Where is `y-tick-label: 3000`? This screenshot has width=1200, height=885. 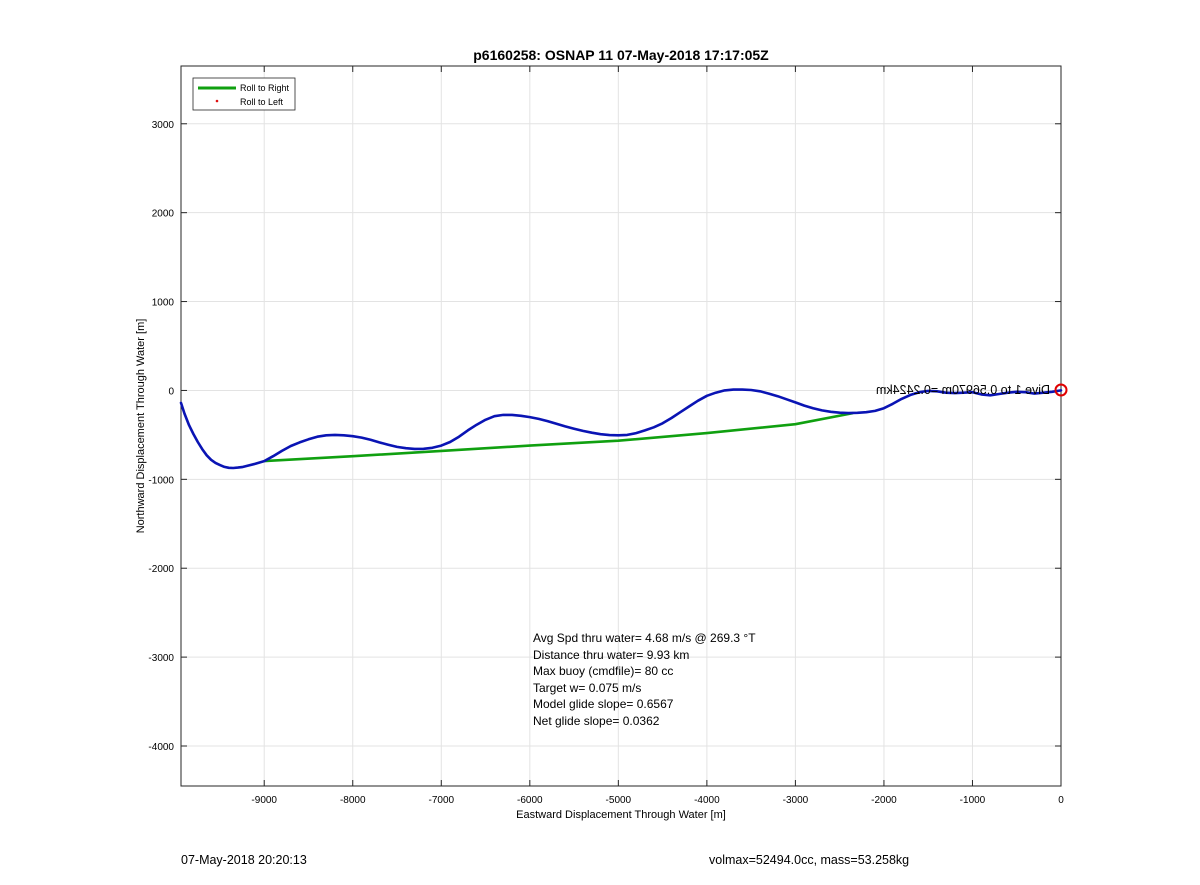
y-tick-label: 3000 is located at coordinates (163, 125).